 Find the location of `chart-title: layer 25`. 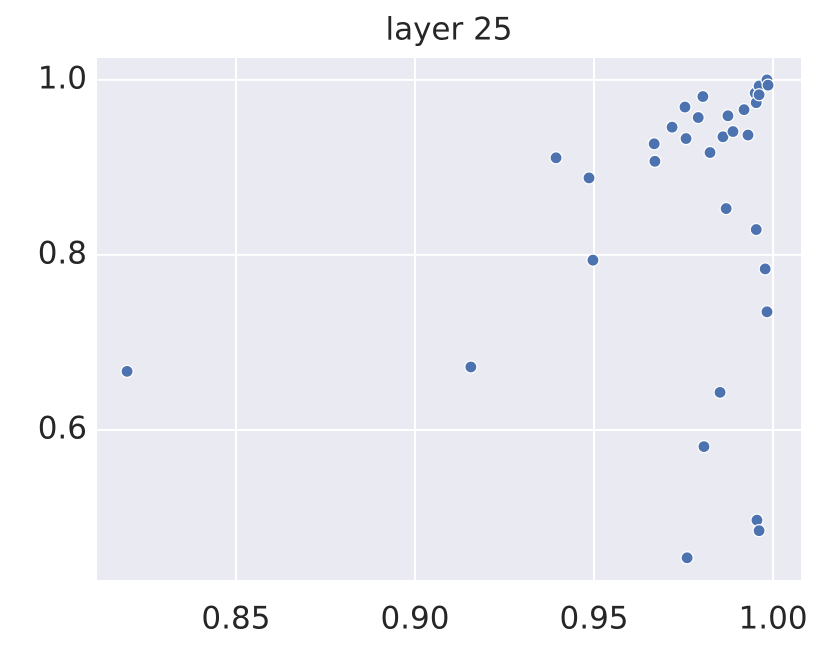

chart-title: layer 25 is located at coordinates (448, 30).